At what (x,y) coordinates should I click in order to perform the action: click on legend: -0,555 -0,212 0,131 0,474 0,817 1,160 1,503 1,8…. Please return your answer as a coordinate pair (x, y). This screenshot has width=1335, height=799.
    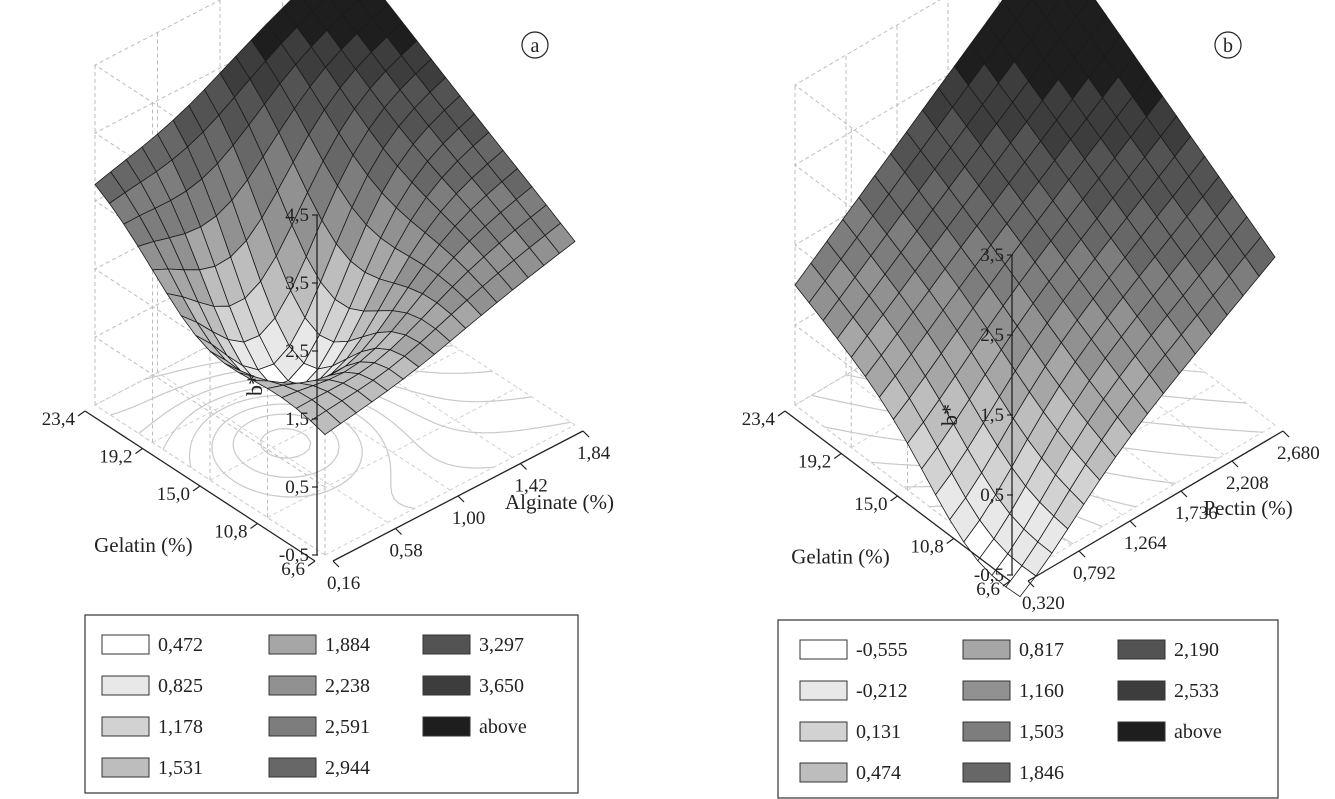
    Looking at the image, I should click on (1028, 709).